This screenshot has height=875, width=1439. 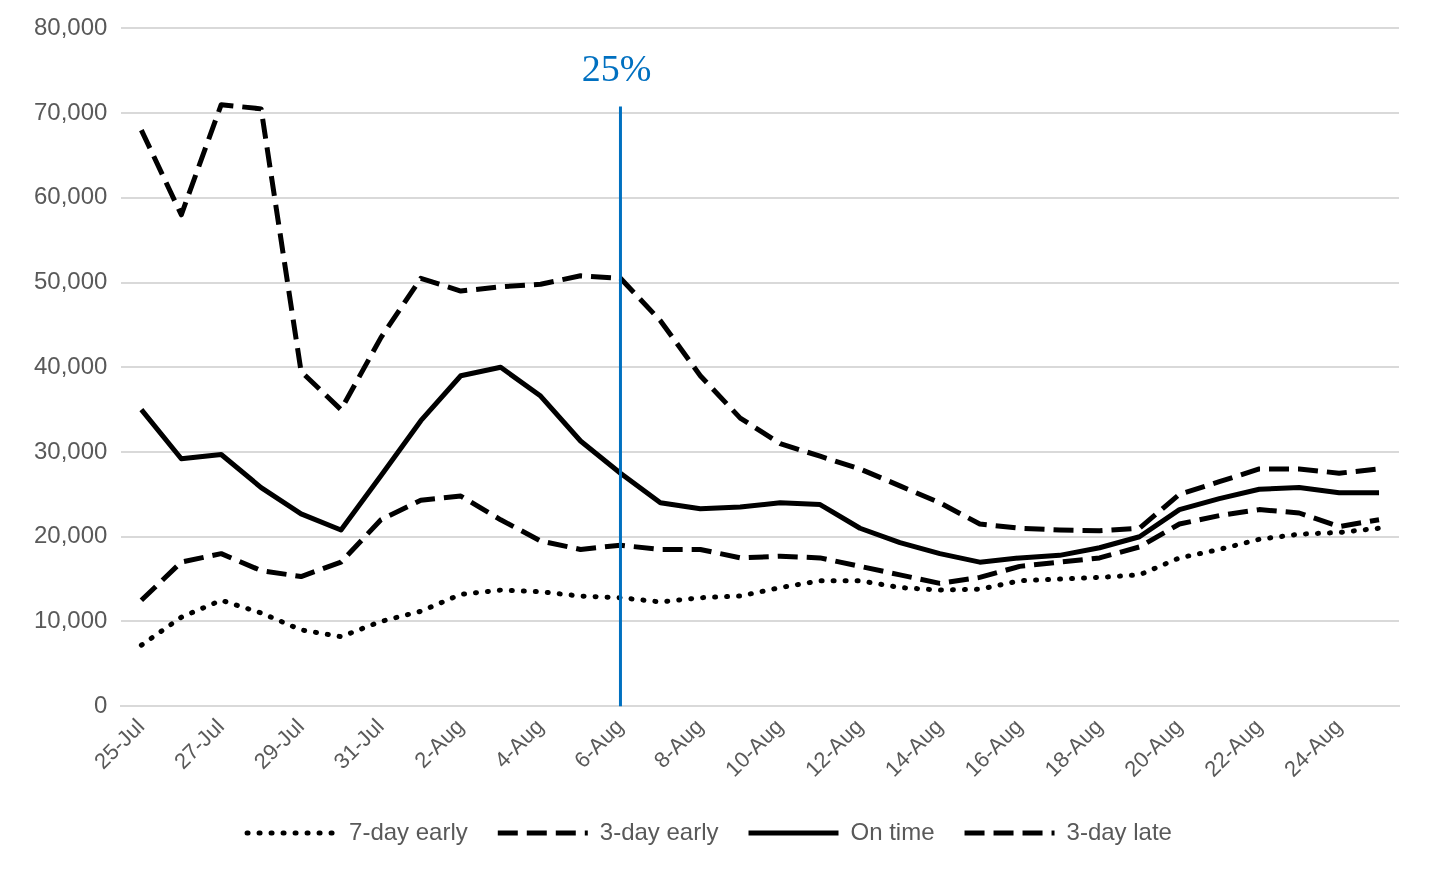 What do you see at coordinates (71, 450) in the screenshot?
I see `y-tick-label: 30,000` at bounding box center [71, 450].